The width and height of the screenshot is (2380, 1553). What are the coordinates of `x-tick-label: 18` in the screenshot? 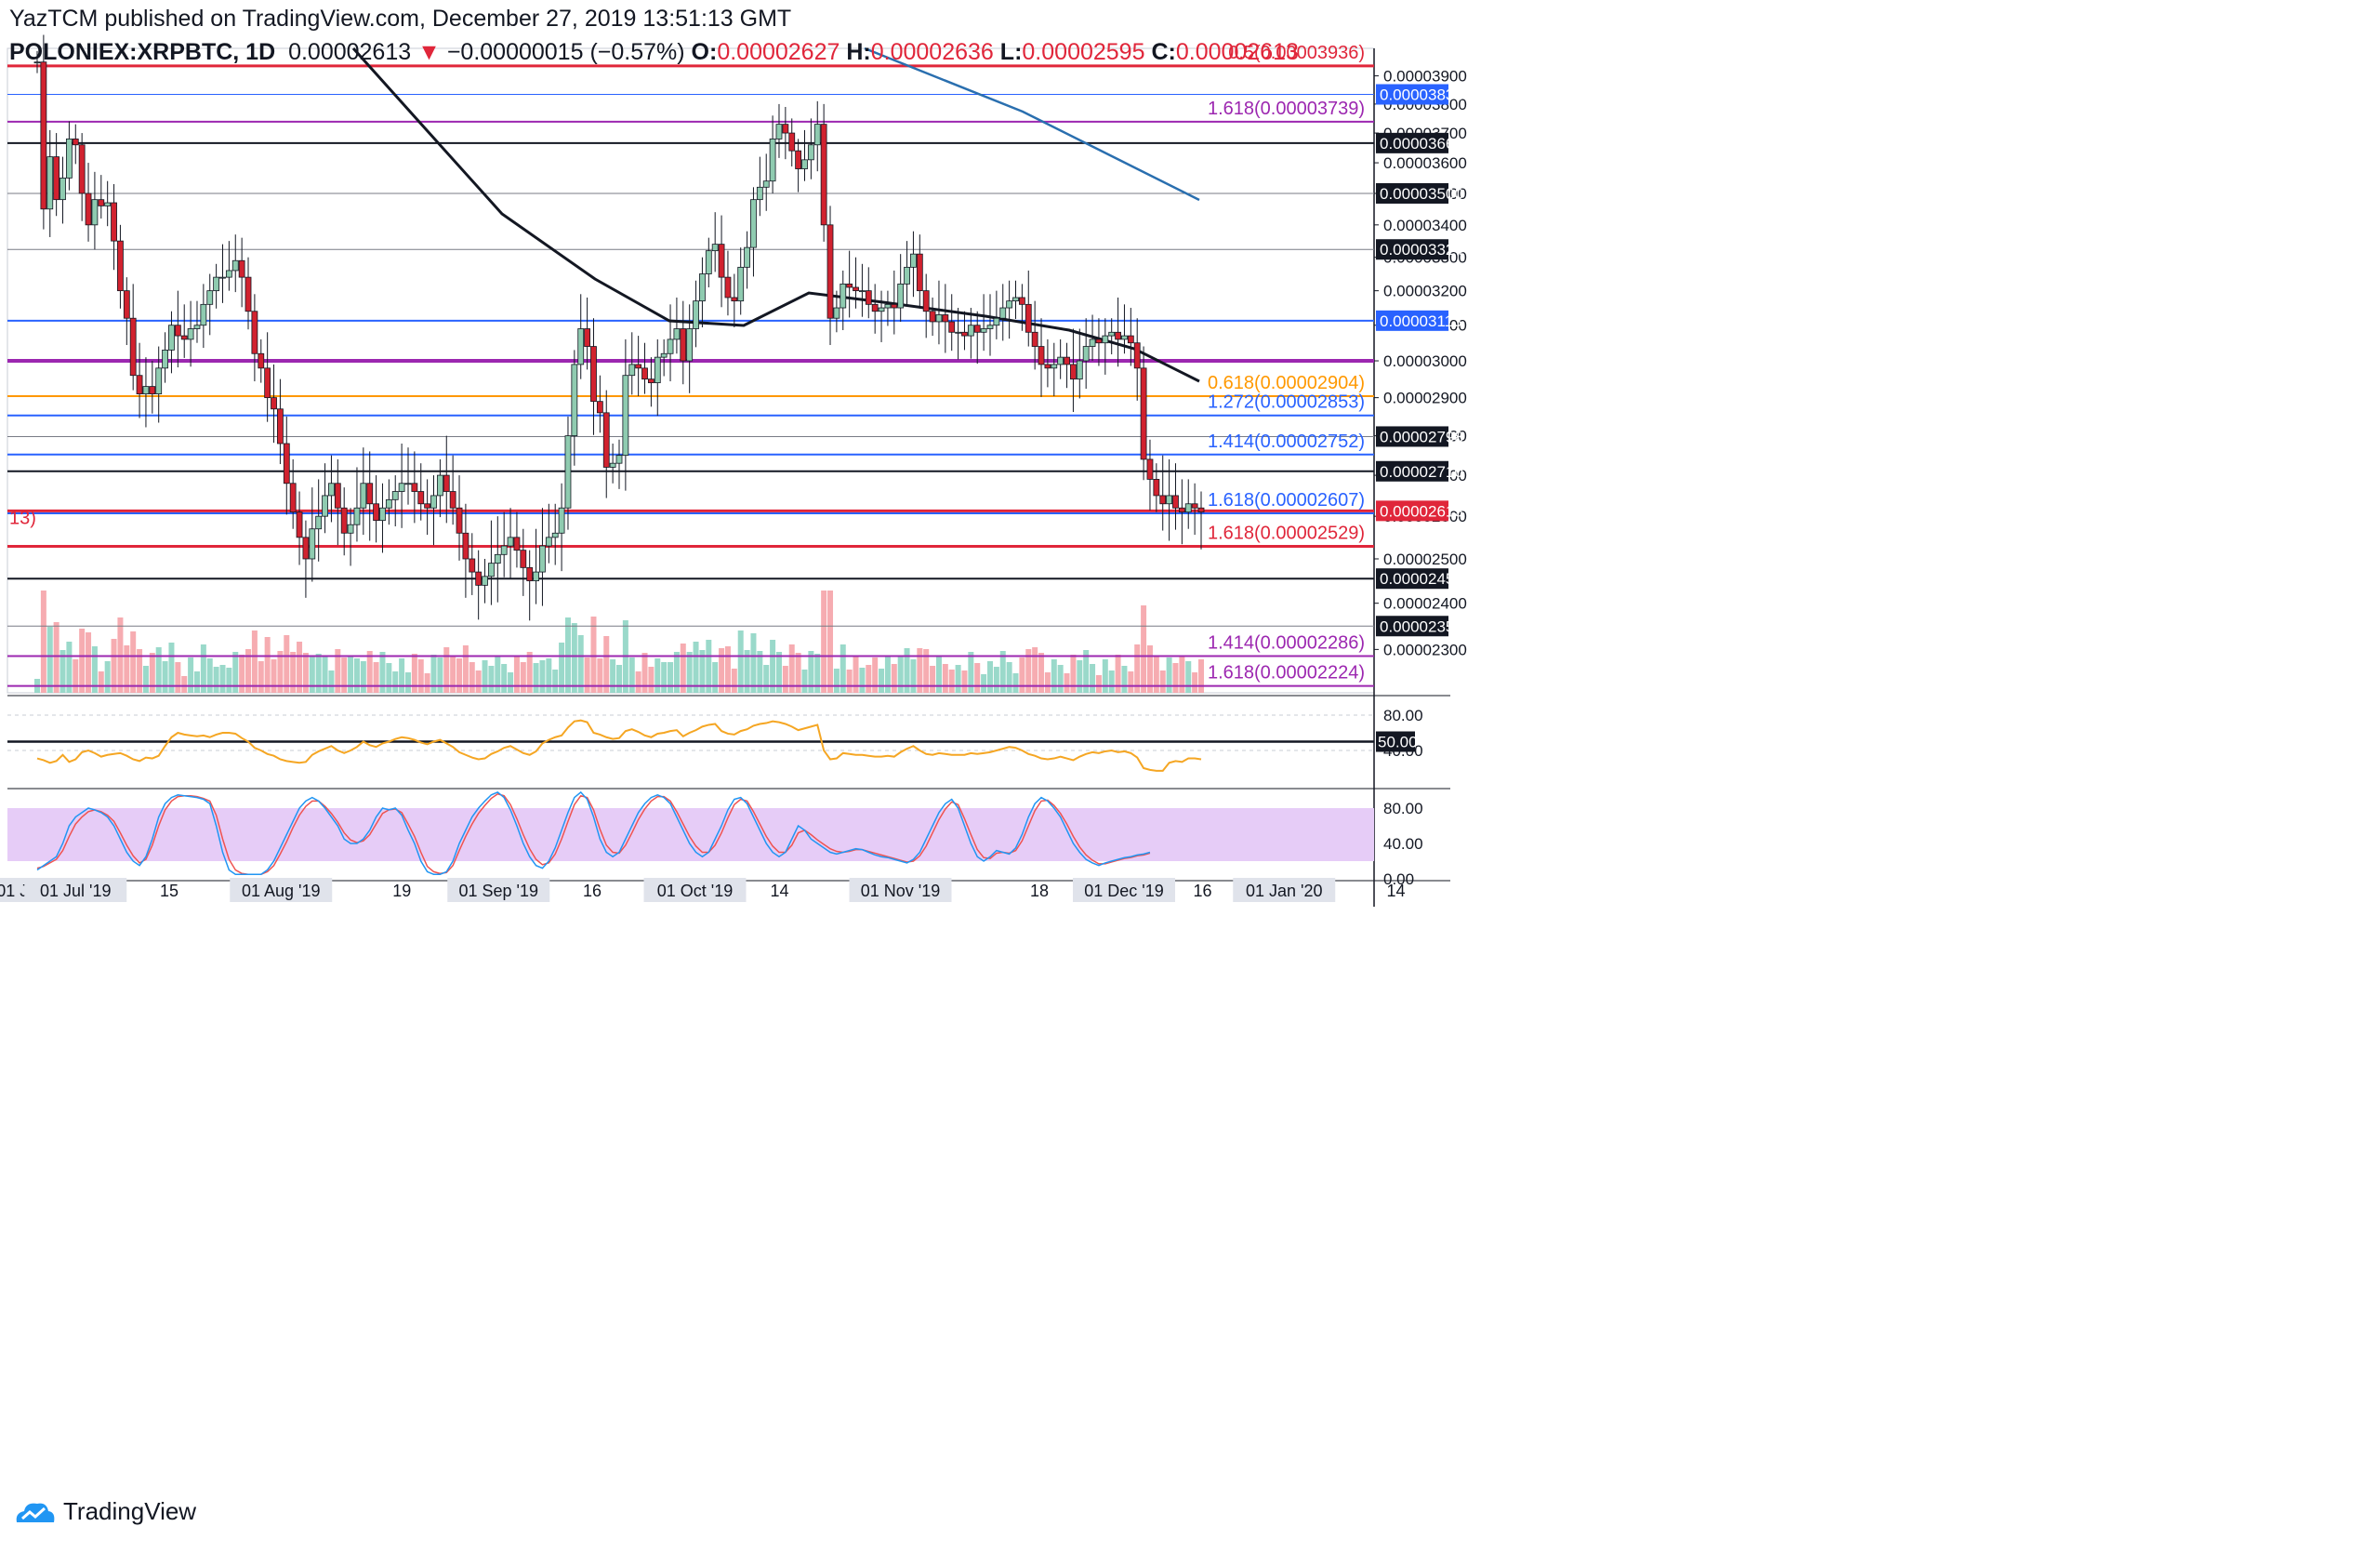 It's located at (1039, 891).